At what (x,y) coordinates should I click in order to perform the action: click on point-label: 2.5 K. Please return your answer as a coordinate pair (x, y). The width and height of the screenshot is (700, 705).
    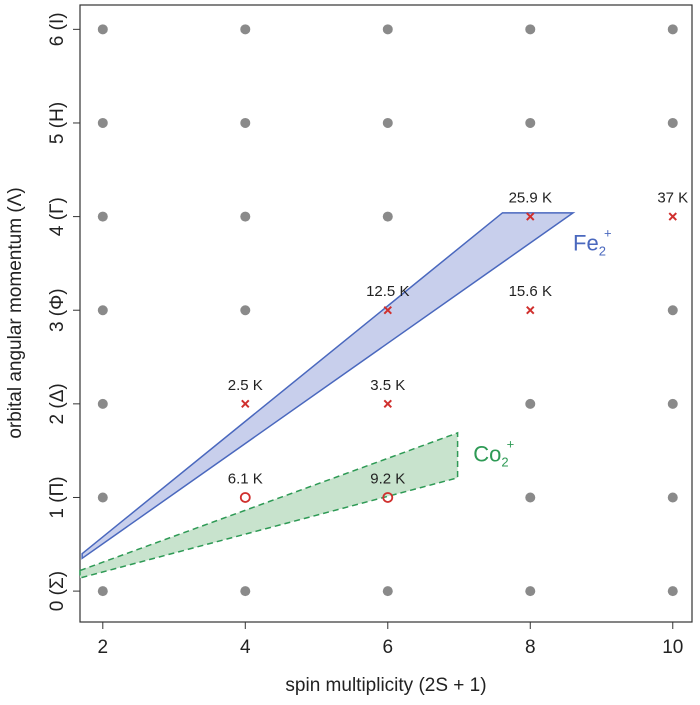
    Looking at the image, I should click on (245, 385).